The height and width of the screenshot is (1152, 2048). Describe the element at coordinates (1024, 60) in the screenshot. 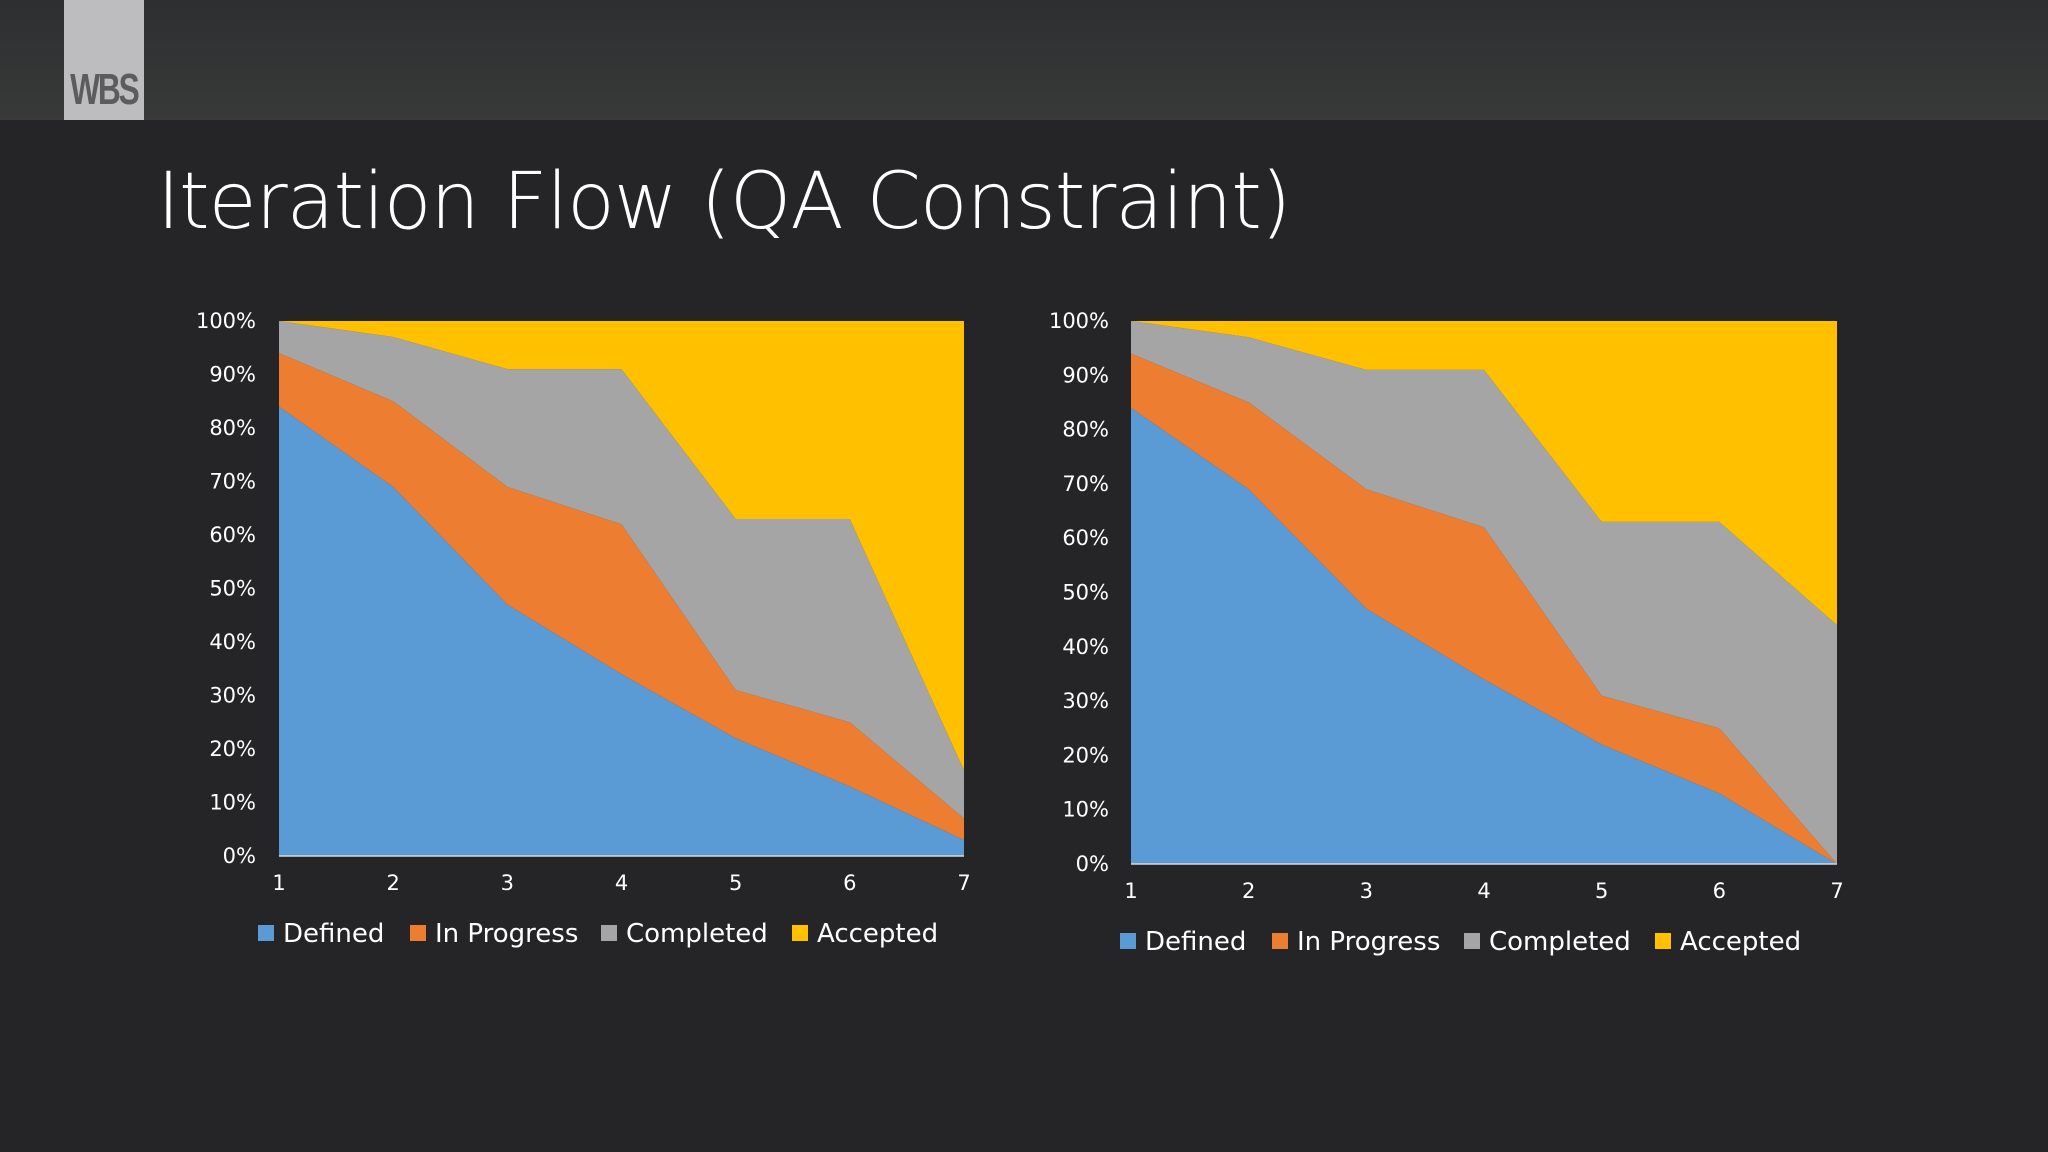

I see `top-bar` at that location.